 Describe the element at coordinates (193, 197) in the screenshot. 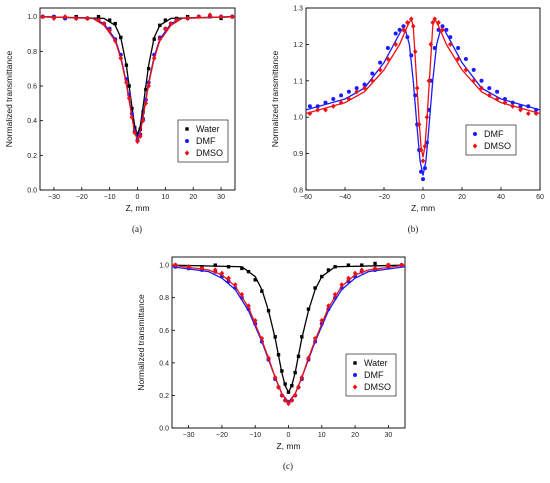

I see `x-tick-label: 20` at that location.